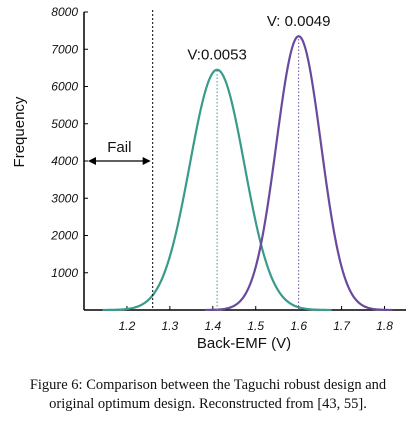  I want to click on y-tick-label: 3000, so click(64, 198).